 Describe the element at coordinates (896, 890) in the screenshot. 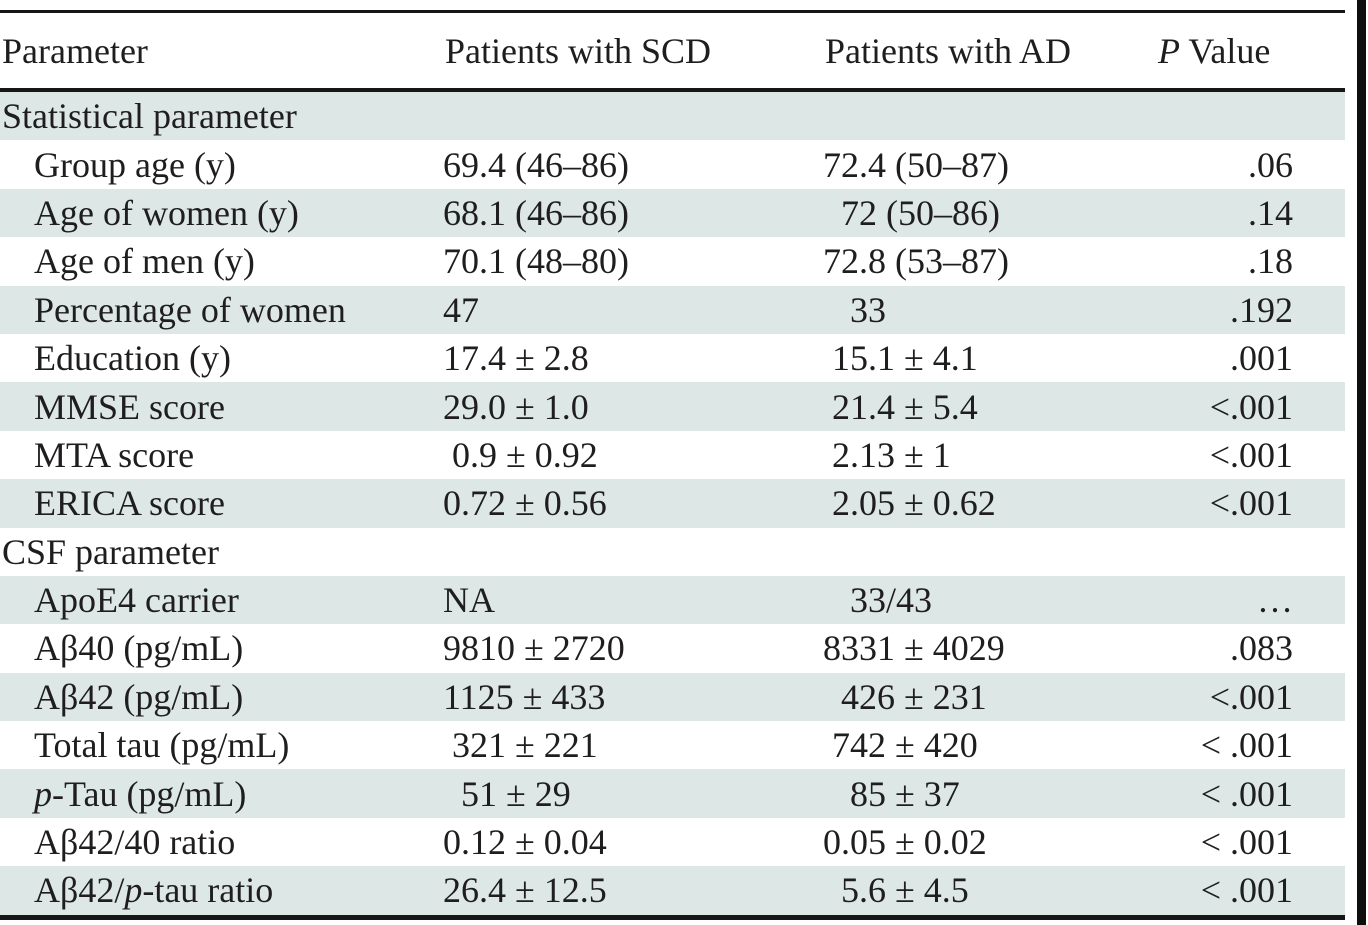

I see `ad-value-cell: 5.6 ± 4.5` at that location.